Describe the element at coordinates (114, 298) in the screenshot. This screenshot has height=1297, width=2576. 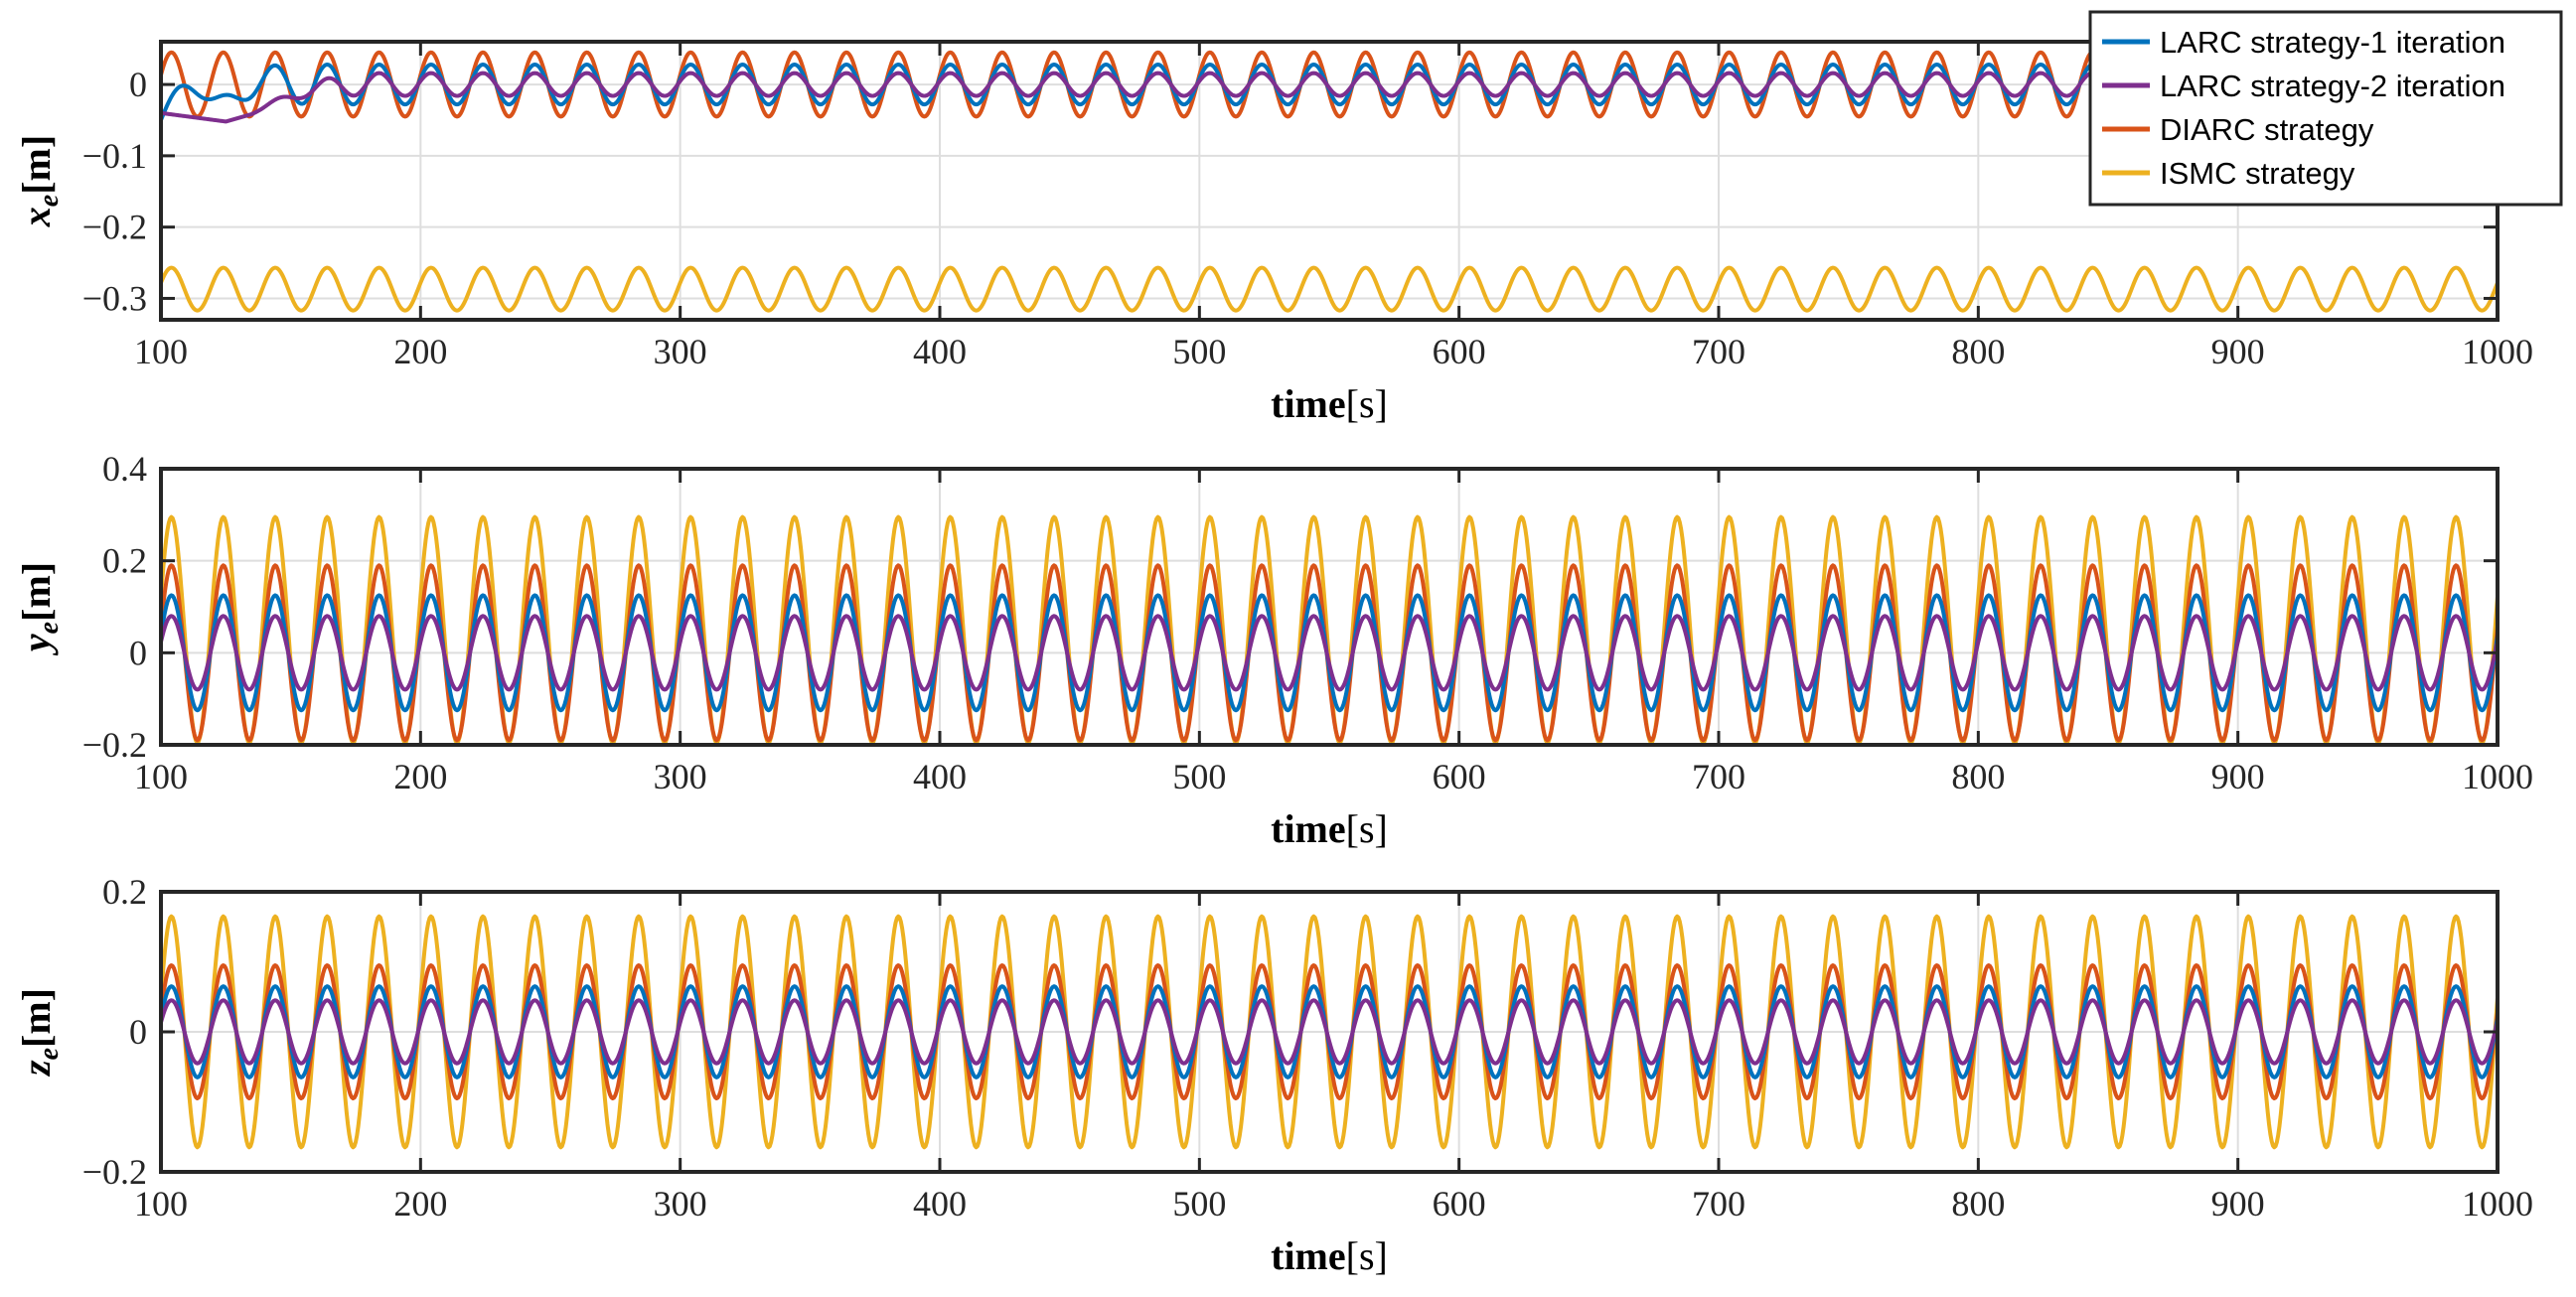
I see `y-tick-label: −0.3` at that location.